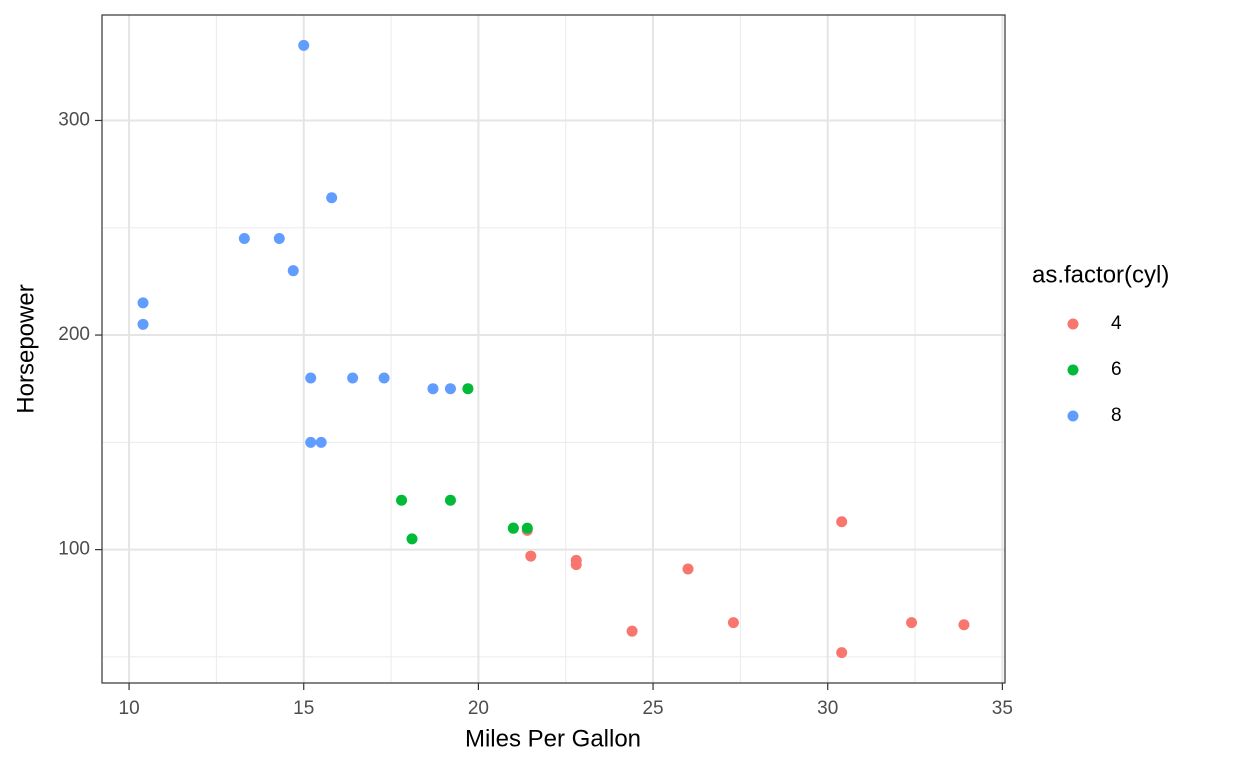 The width and height of the screenshot is (1248, 768). Describe the element at coordinates (74, 119) in the screenshot. I see `y-tick-label: 300` at that location.